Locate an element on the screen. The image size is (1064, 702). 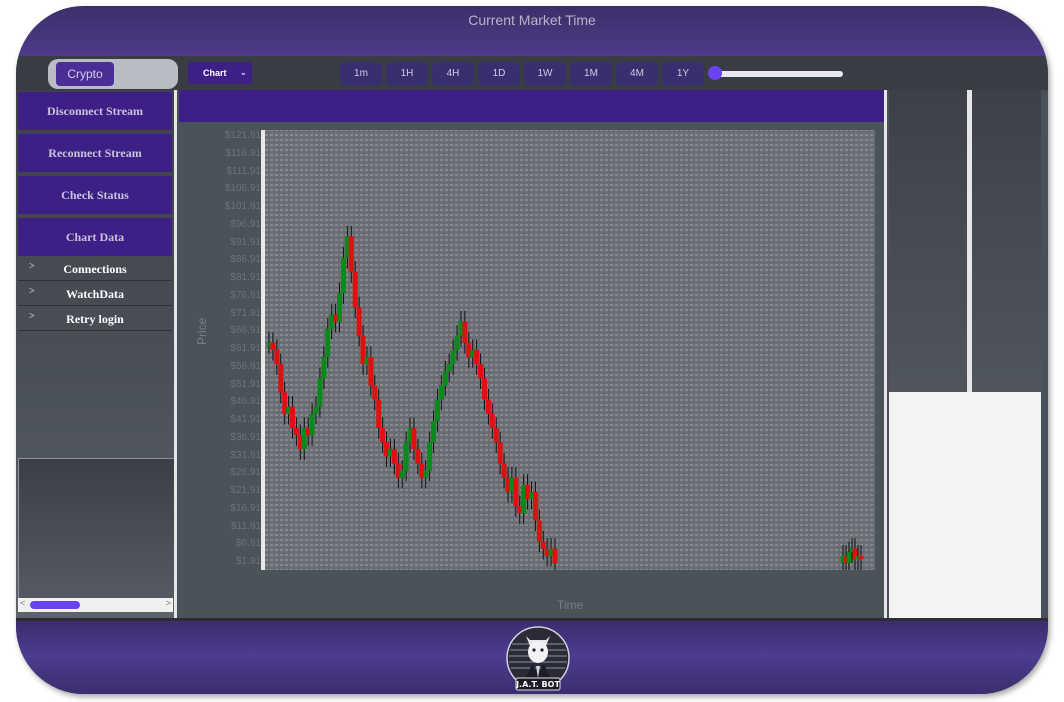
tree-item-watchdata: > WatchData is located at coordinates (95, 294).